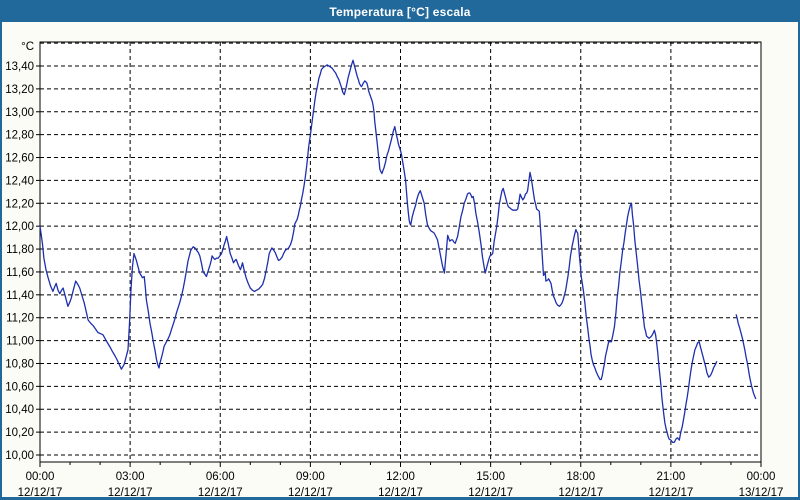 The image size is (800, 500). What do you see at coordinates (19, 136) in the screenshot?
I see `y-tick-label: 12,80` at bounding box center [19, 136].